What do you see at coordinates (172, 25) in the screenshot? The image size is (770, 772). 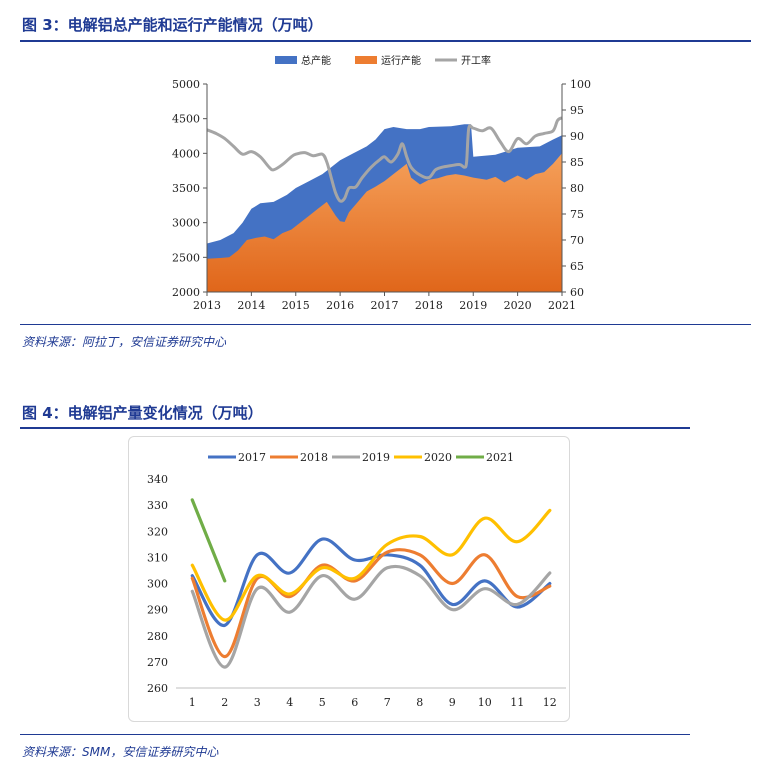 I see `figure3-title: 图 3：电解铝总产能和运行产能情况（万吨）` at bounding box center [172, 25].